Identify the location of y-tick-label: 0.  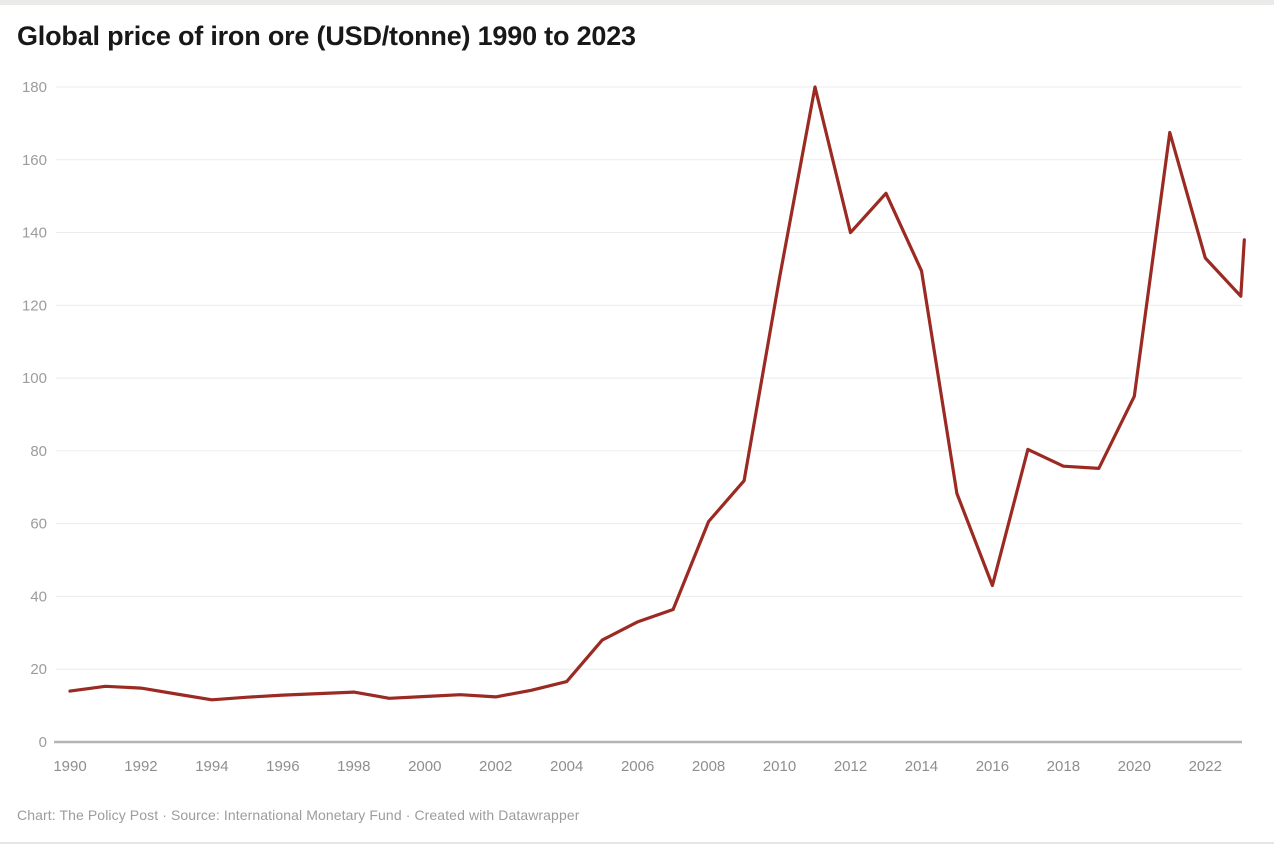
(43, 742).